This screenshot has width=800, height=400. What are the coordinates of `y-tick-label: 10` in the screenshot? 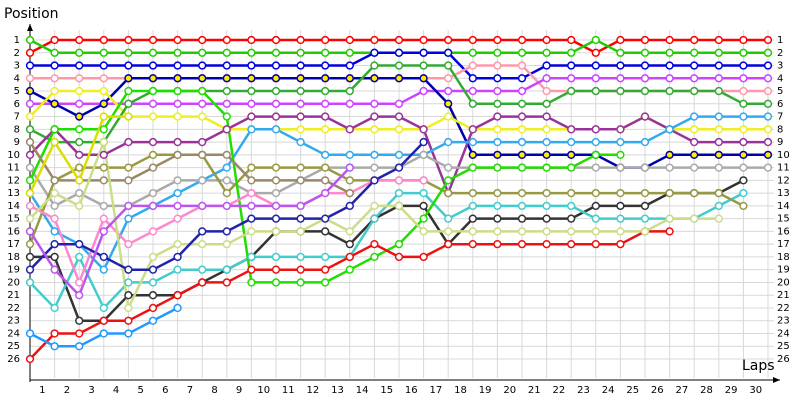 It's located at (13, 155).